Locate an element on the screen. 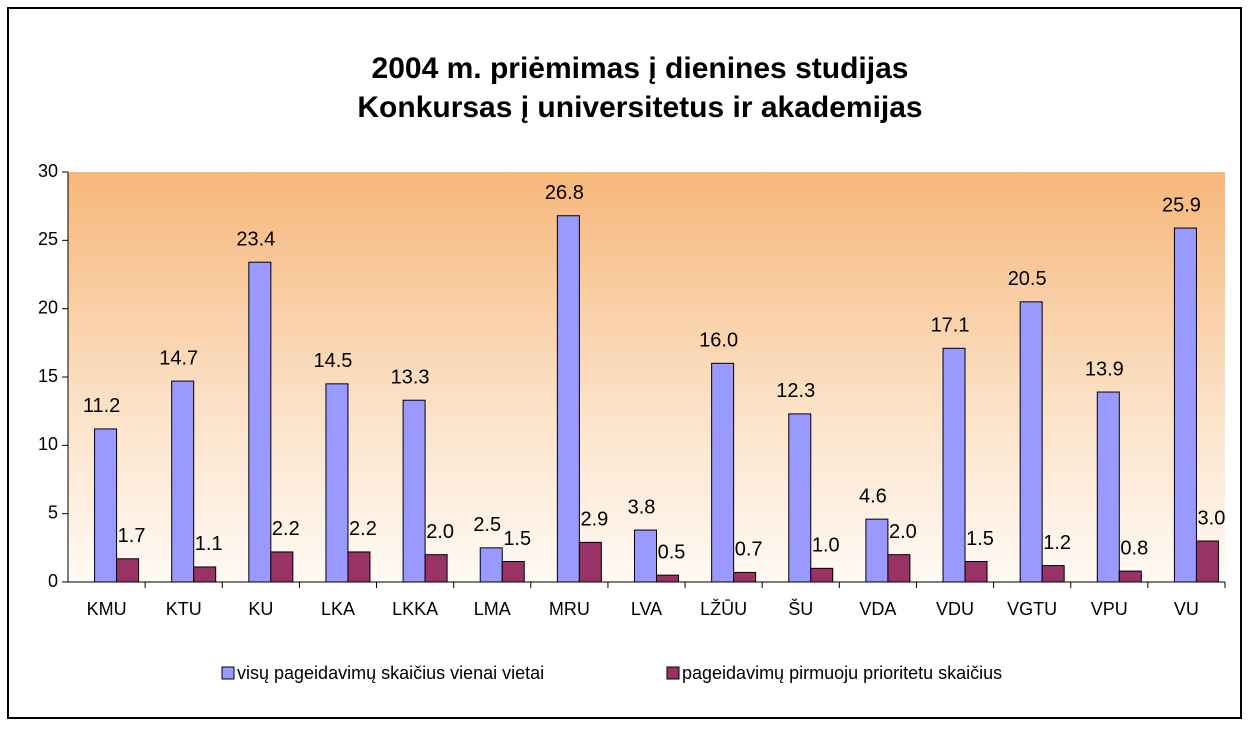 This screenshot has height=731, width=1249. value-label: 23.4 is located at coordinates (255, 239).